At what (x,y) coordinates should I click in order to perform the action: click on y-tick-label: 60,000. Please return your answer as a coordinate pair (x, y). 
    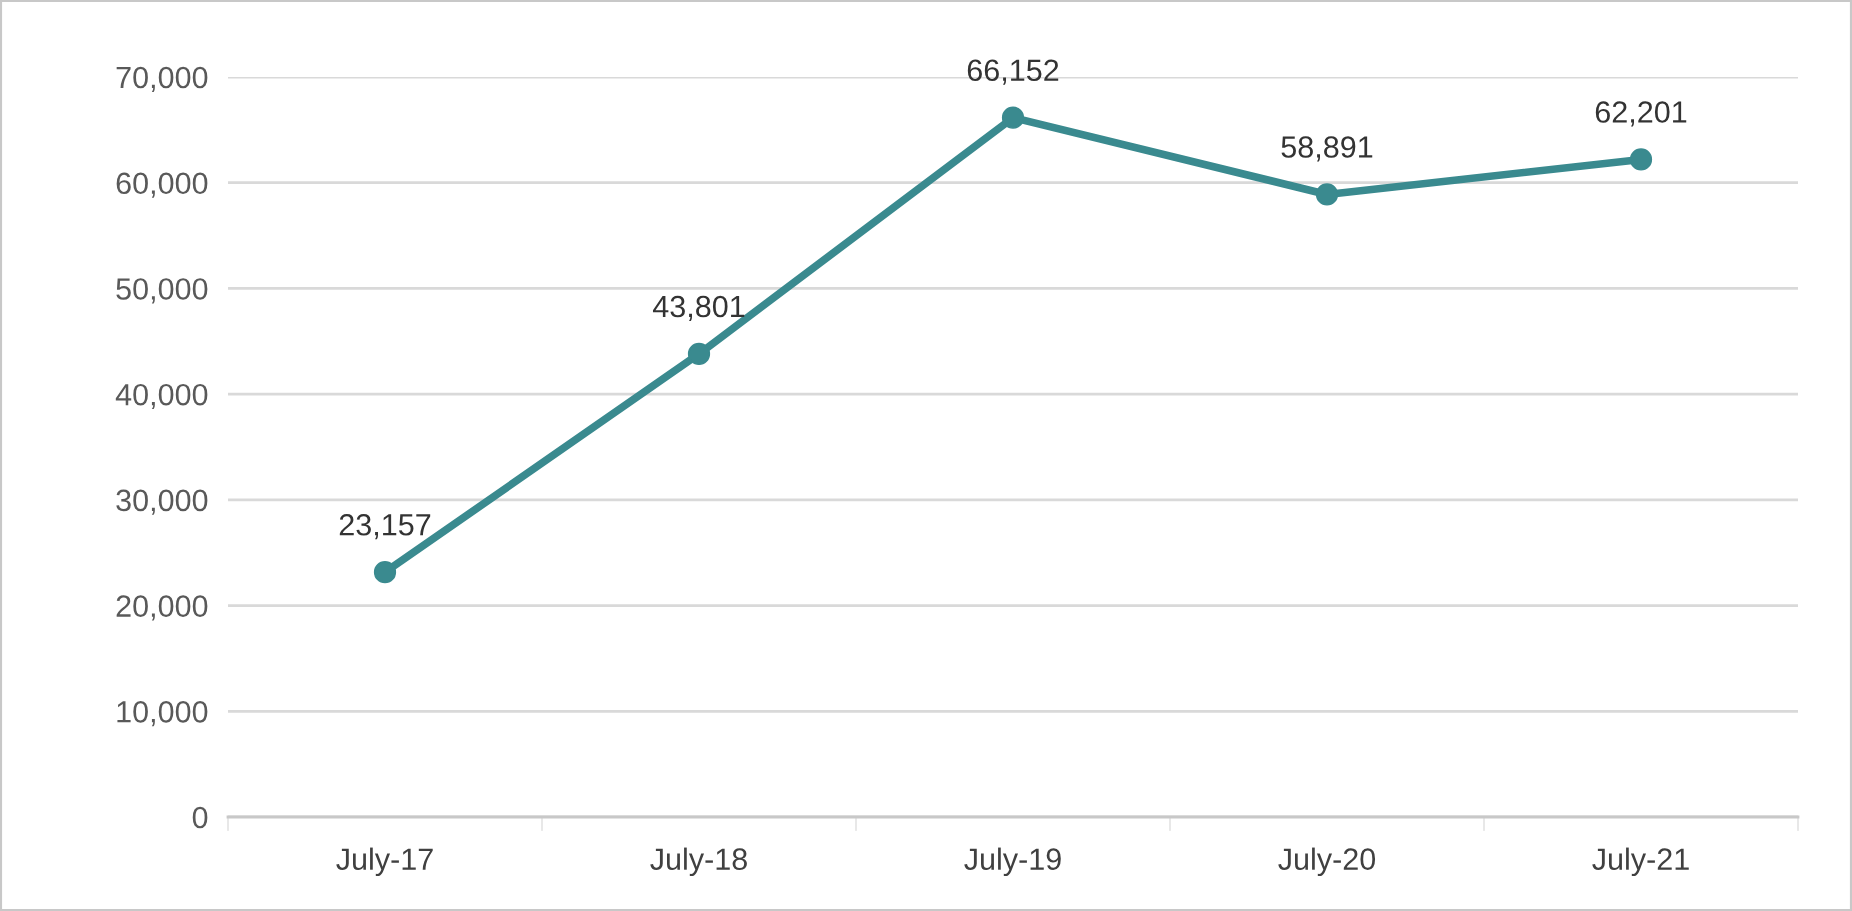
    Looking at the image, I should click on (162, 185).